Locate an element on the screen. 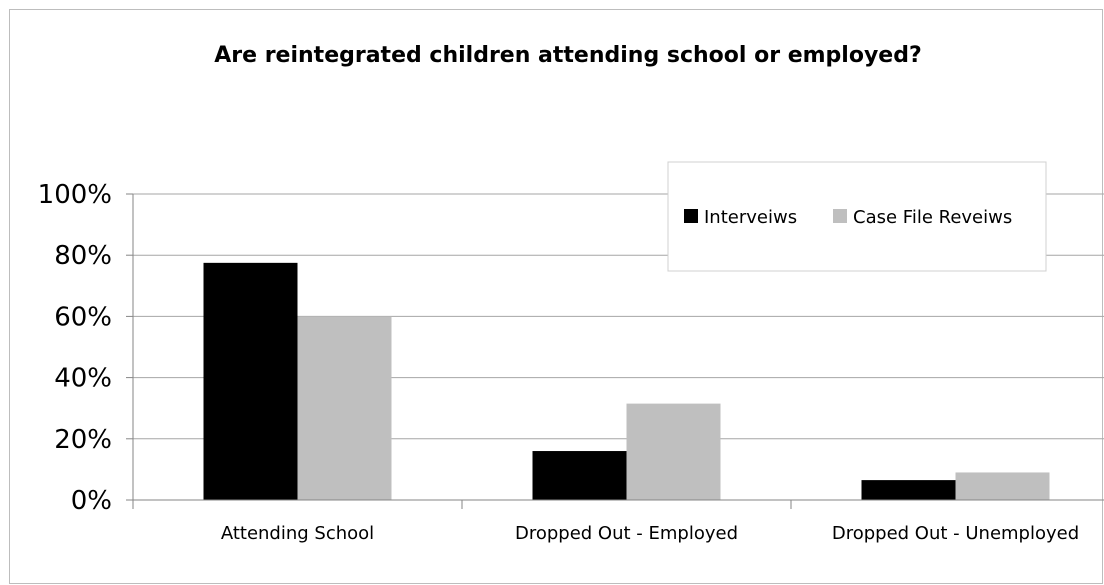 This screenshot has height=585, width=1104. x-tick-label: Attending School is located at coordinates (297, 533).